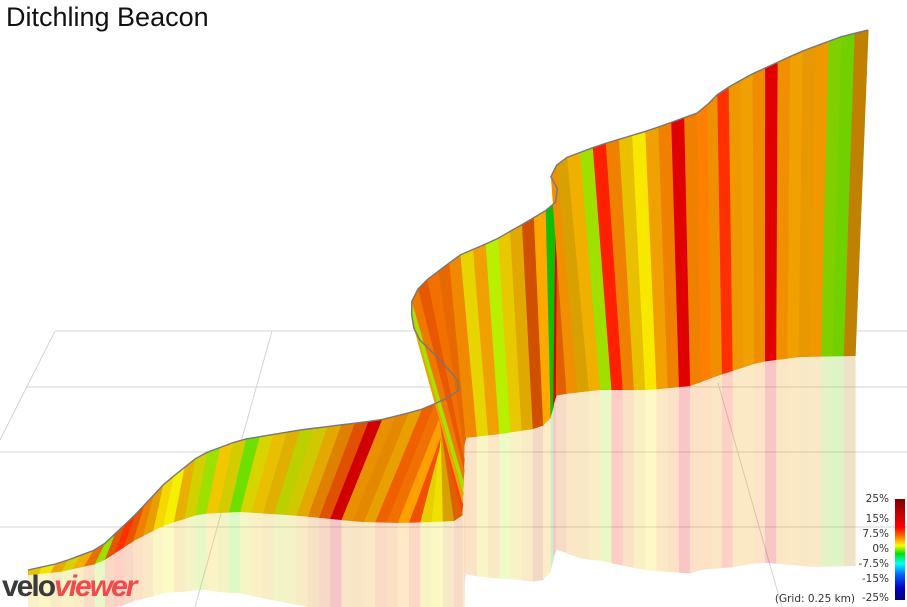 The image size is (907, 607). Describe the element at coordinates (29, 586) in the screenshot. I see `logo-velo: velo` at that location.